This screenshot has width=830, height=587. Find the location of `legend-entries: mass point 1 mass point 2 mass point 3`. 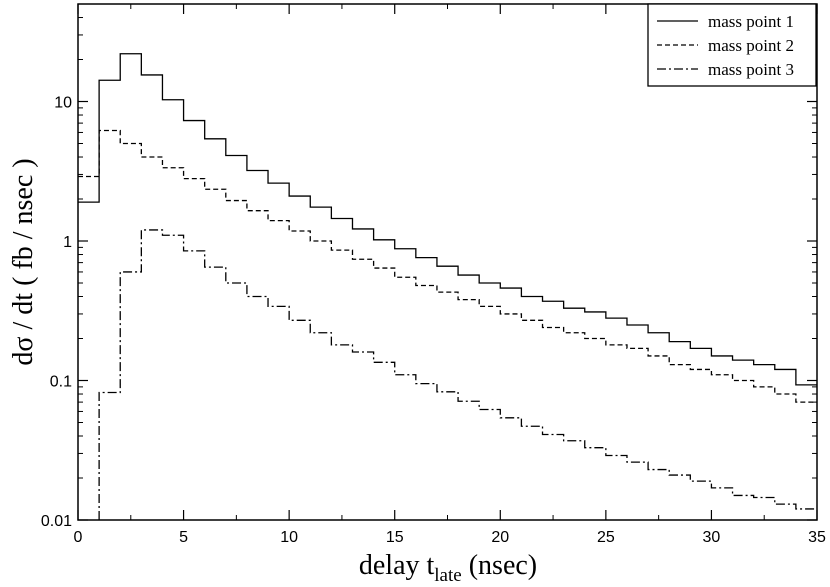

legend-entries: mass point 1 mass point 2 mass point 3 is located at coordinates (725, 45).